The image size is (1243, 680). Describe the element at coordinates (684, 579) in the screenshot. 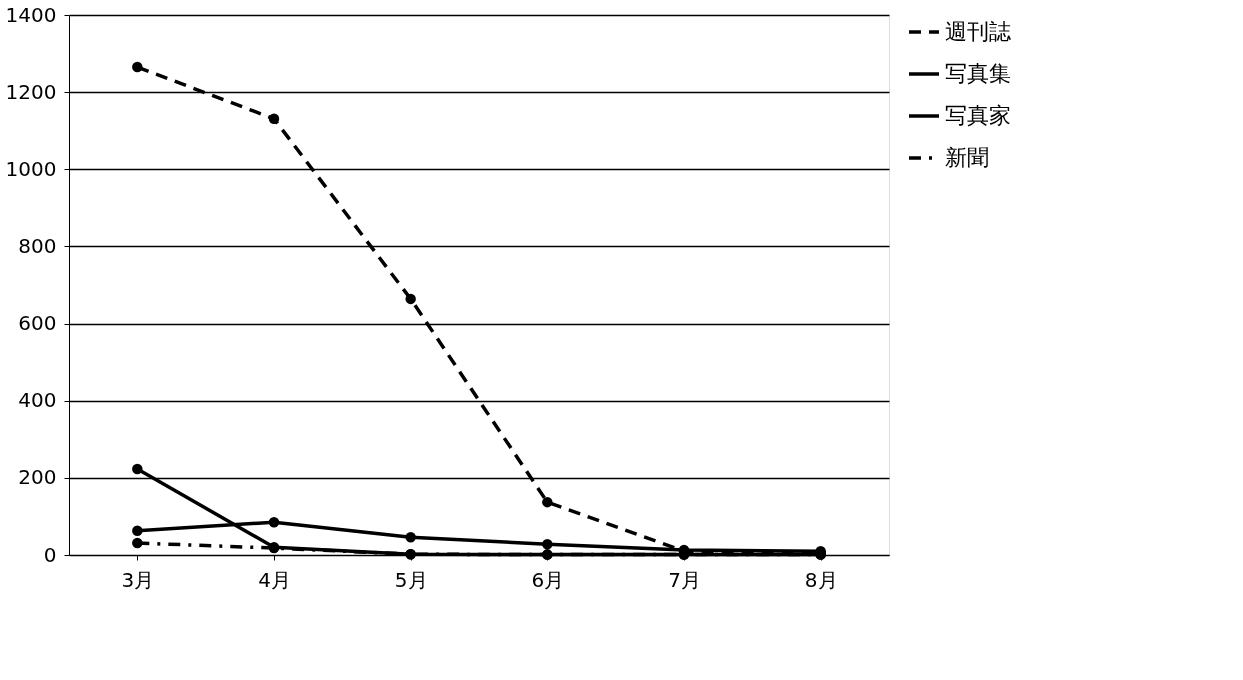

I see `x-tick-label: 7月` at that location.